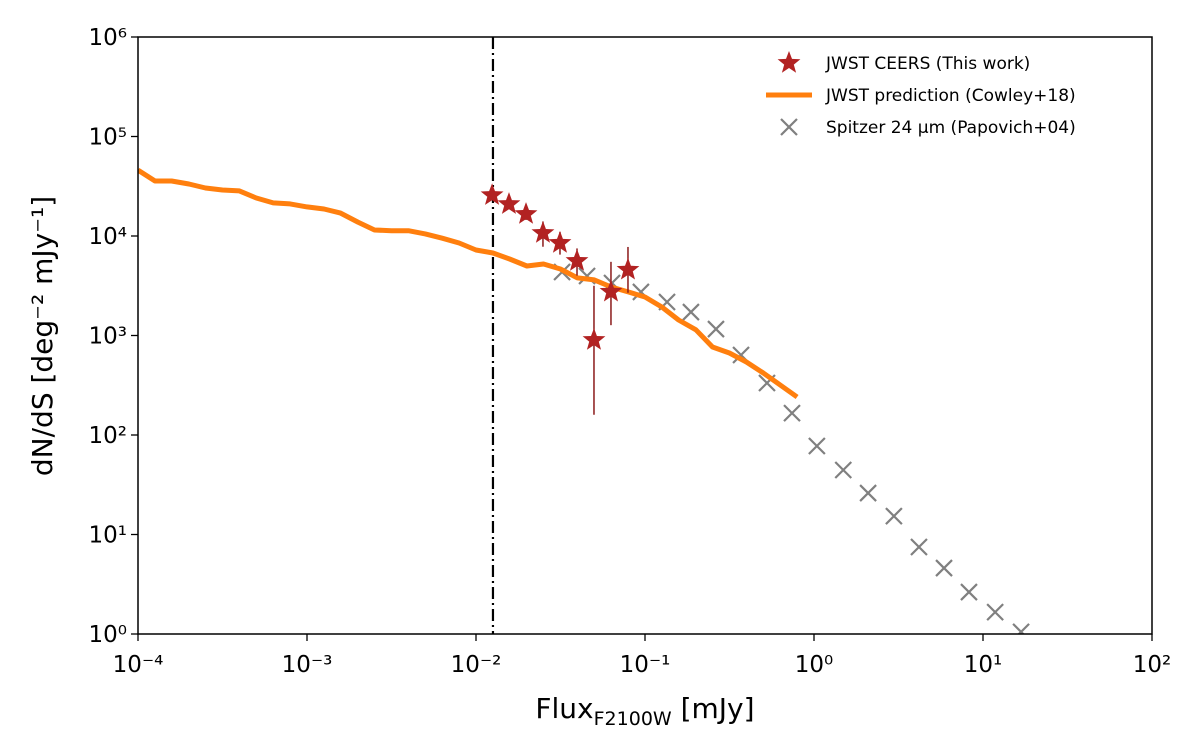 The height and width of the screenshot is (750, 1200). Describe the element at coordinates (564, 708) in the screenshot. I see `x-label-text: Flux` at that location.